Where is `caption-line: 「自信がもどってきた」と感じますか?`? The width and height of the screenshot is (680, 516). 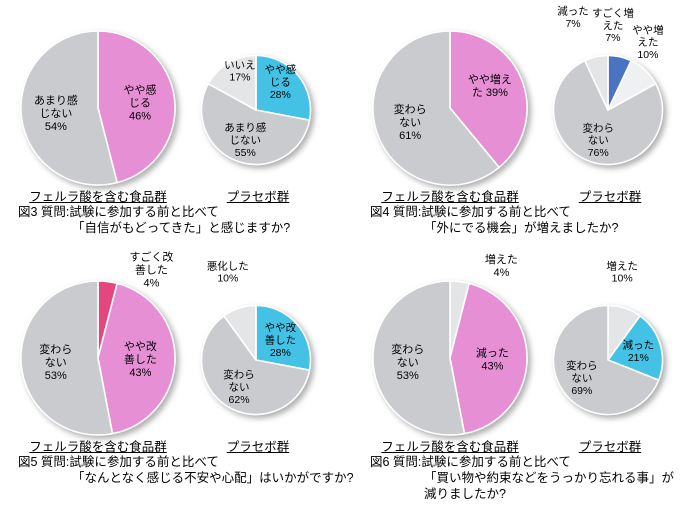 caption-line: 「自信がもどってきた」と感じますか? is located at coordinates (181, 228).